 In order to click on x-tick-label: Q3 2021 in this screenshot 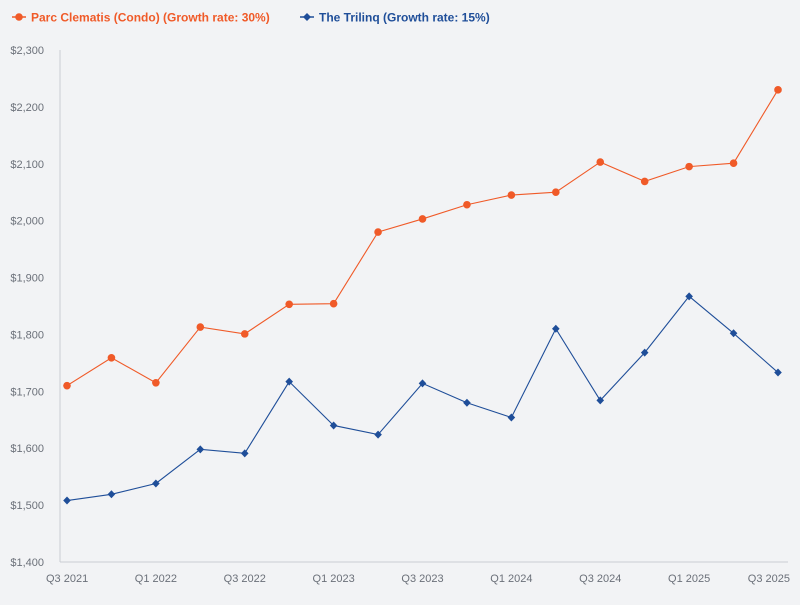, I will do `click(67, 579)`.